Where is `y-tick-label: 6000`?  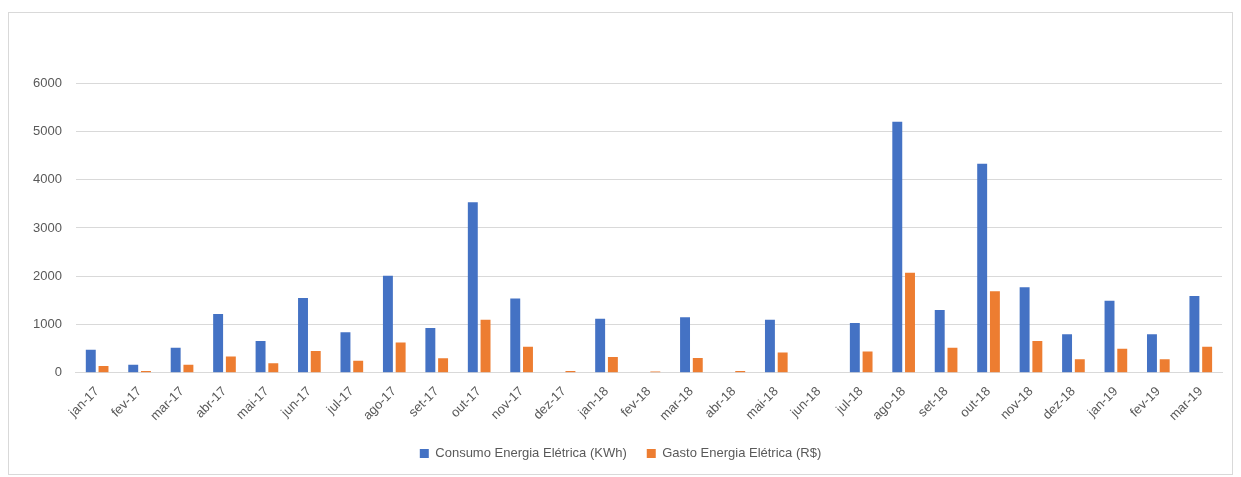
y-tick-label: 6000 is located at coordinates (47, 82).